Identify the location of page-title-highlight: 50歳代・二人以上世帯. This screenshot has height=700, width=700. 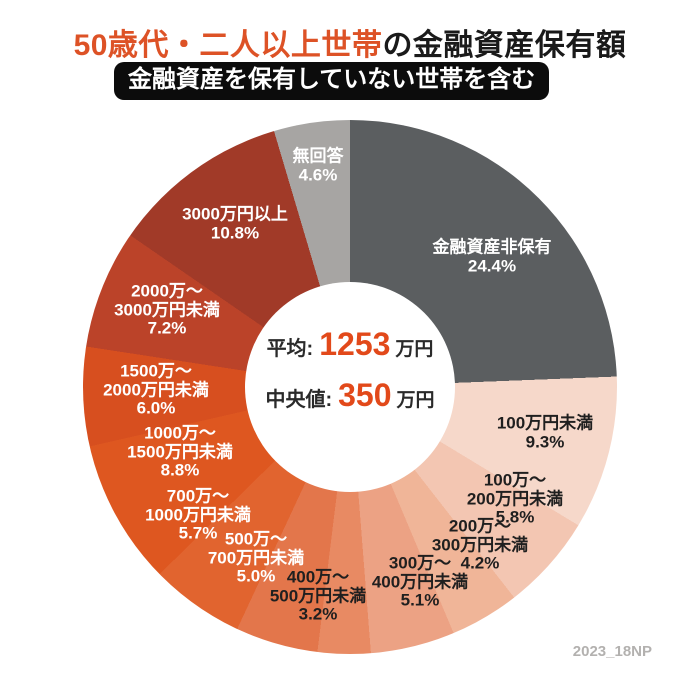
(228, 45).